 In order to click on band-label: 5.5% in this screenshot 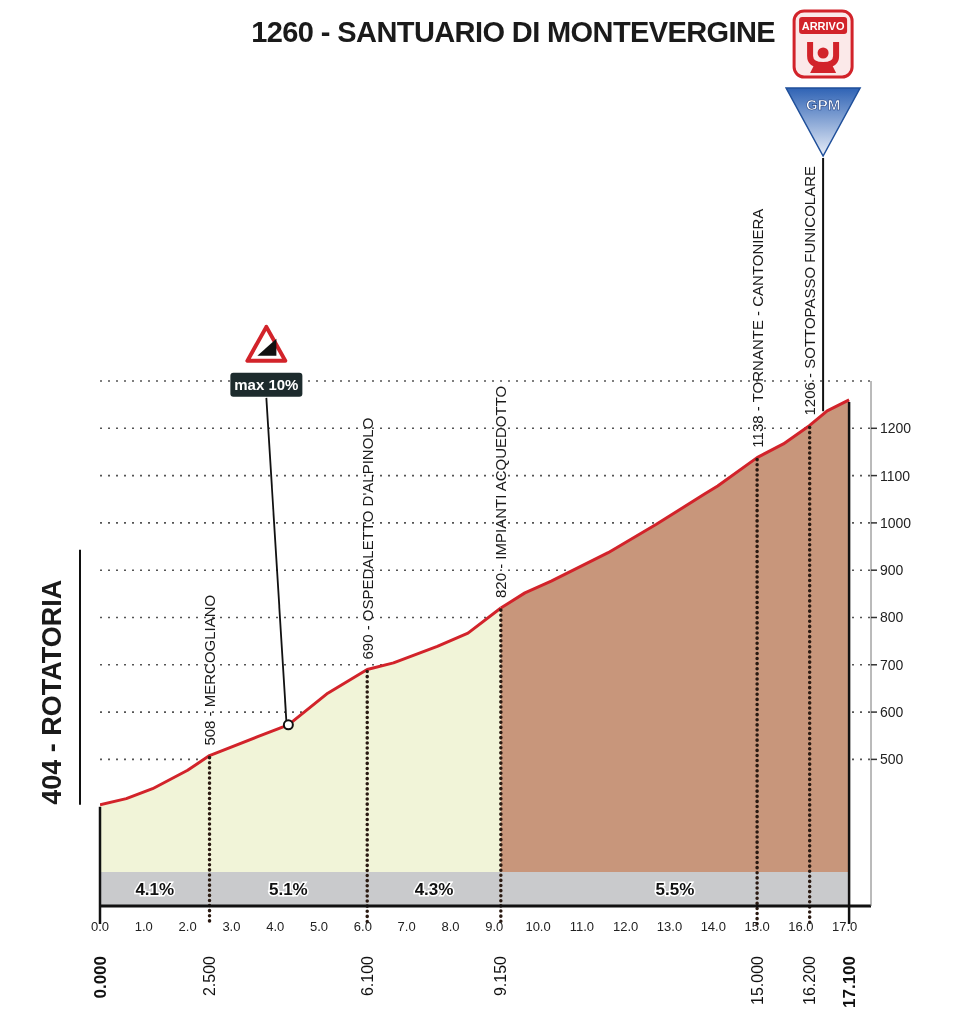, I will do `click(675, 889)`.